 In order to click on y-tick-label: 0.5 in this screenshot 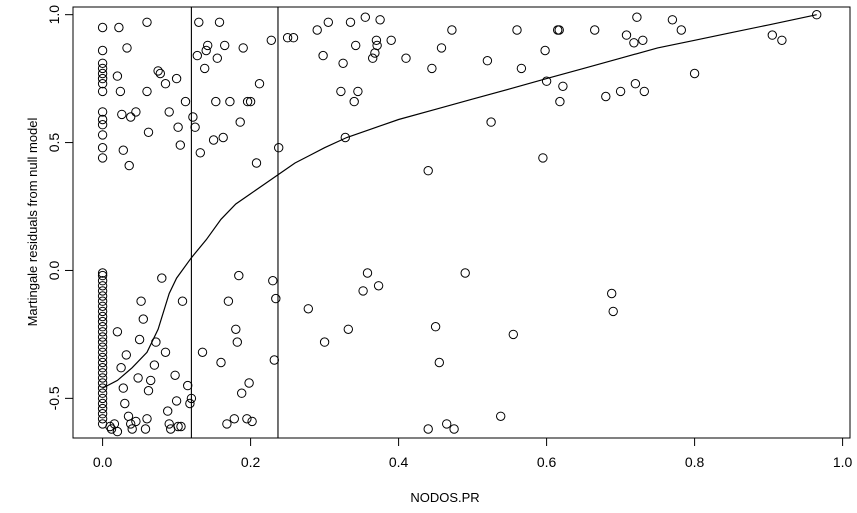, I will do `click(54, 143)`.